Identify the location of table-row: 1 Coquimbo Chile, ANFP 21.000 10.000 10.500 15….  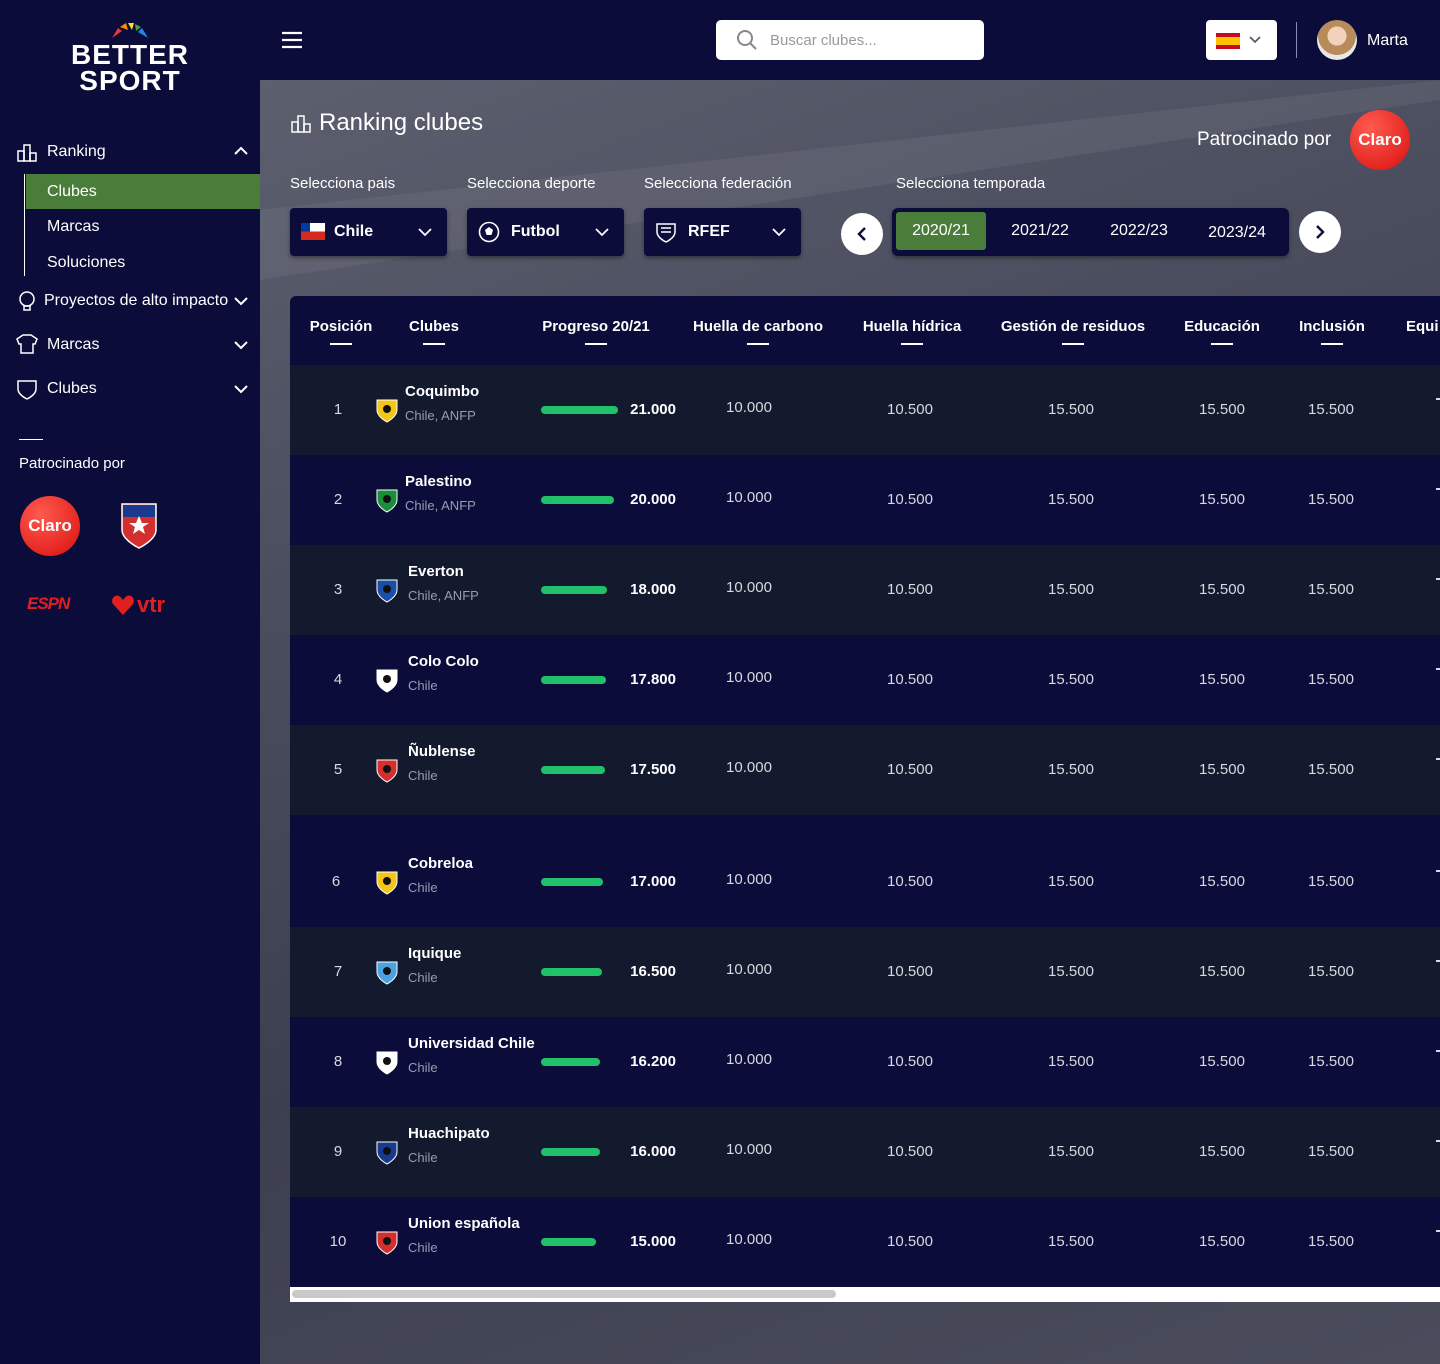
(865, 410).